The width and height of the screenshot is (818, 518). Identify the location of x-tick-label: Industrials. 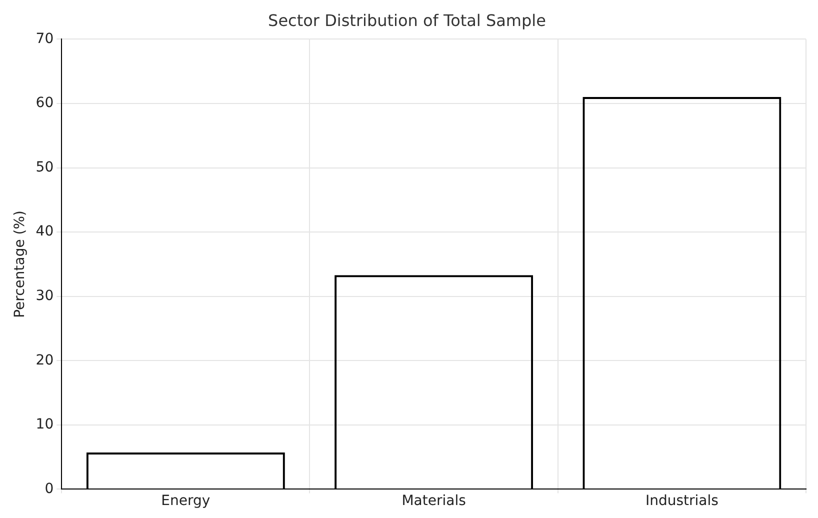
(681, 501).